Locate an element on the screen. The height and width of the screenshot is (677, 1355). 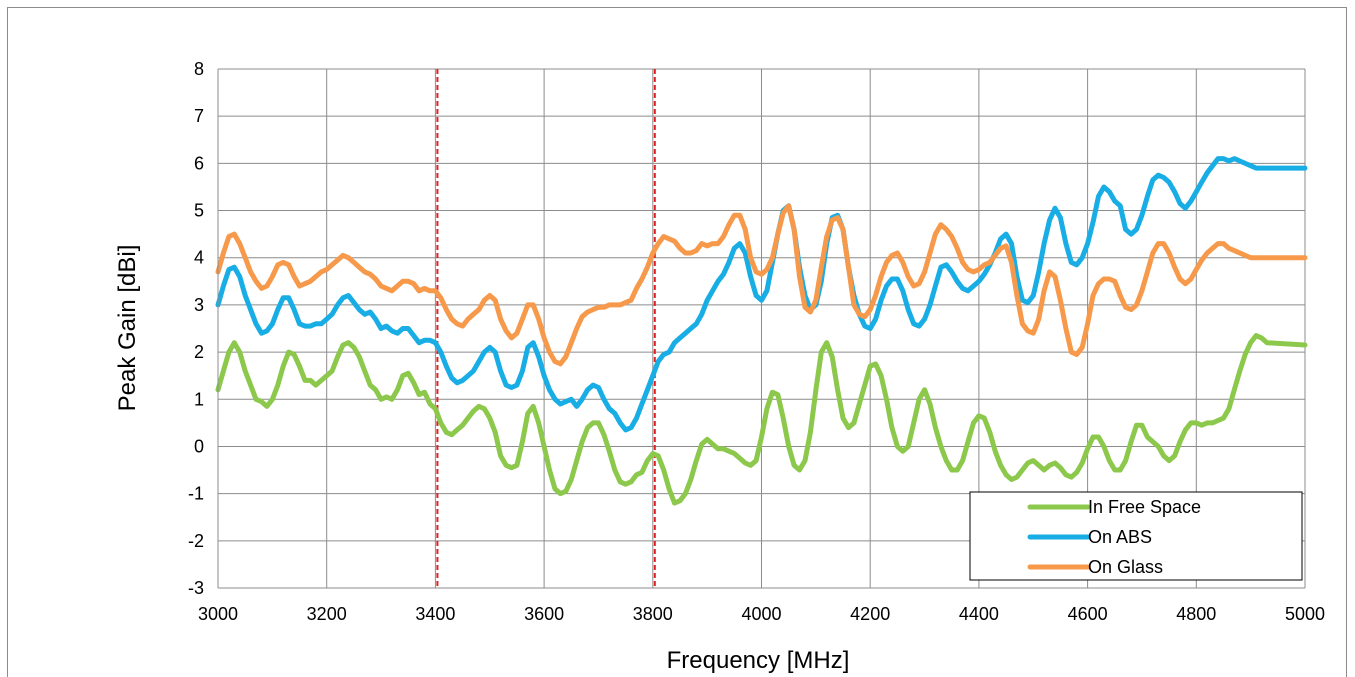
x-tick-label: 3400 is located at coordinates (435, 614).